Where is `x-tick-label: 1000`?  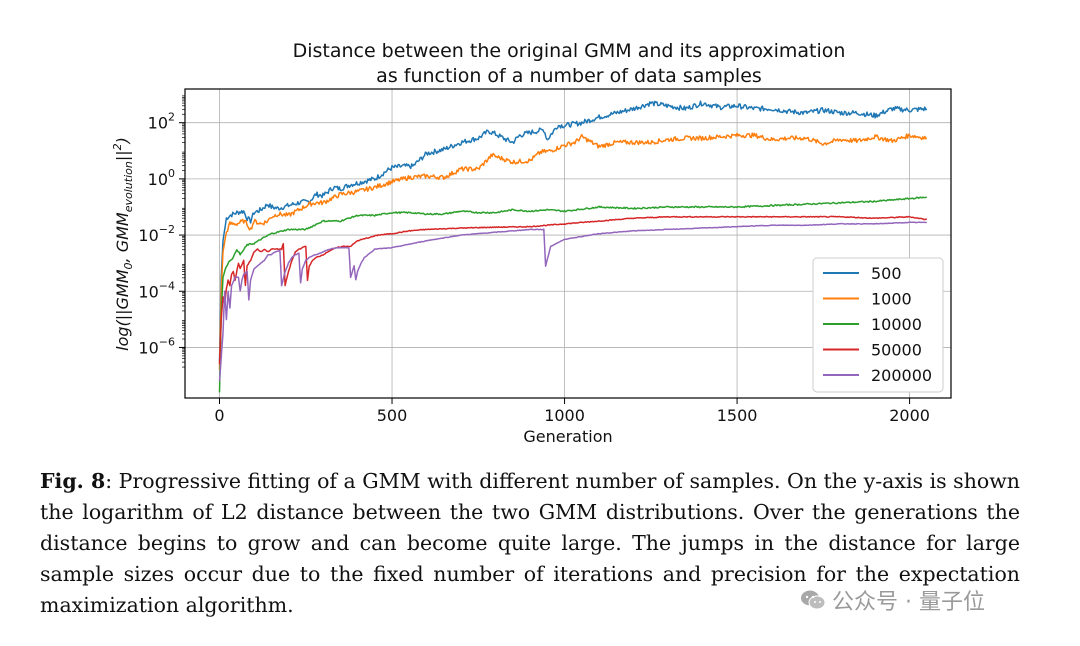 x-tick-label: 1000 is located at coordinates (564, 415).